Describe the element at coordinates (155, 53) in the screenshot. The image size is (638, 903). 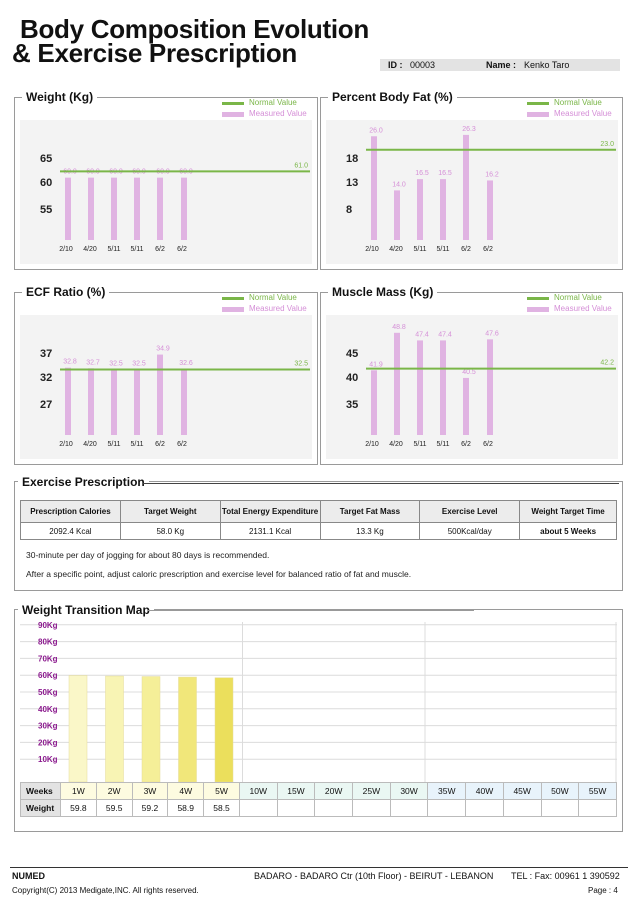
I see `report-title-line2: & Exercise Prescription` at that location.